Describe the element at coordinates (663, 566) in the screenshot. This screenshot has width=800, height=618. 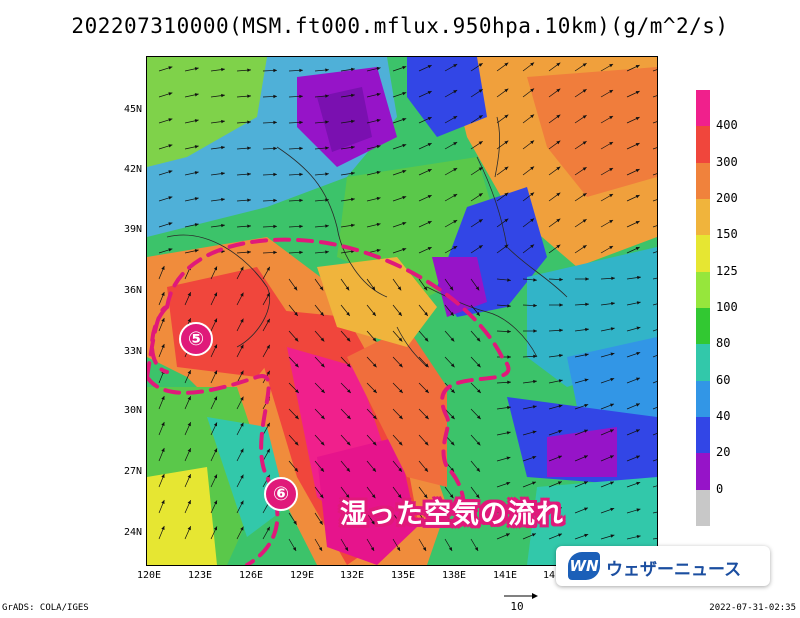
I see `weathernews-logo: WN ウェザーニュース` at that location.